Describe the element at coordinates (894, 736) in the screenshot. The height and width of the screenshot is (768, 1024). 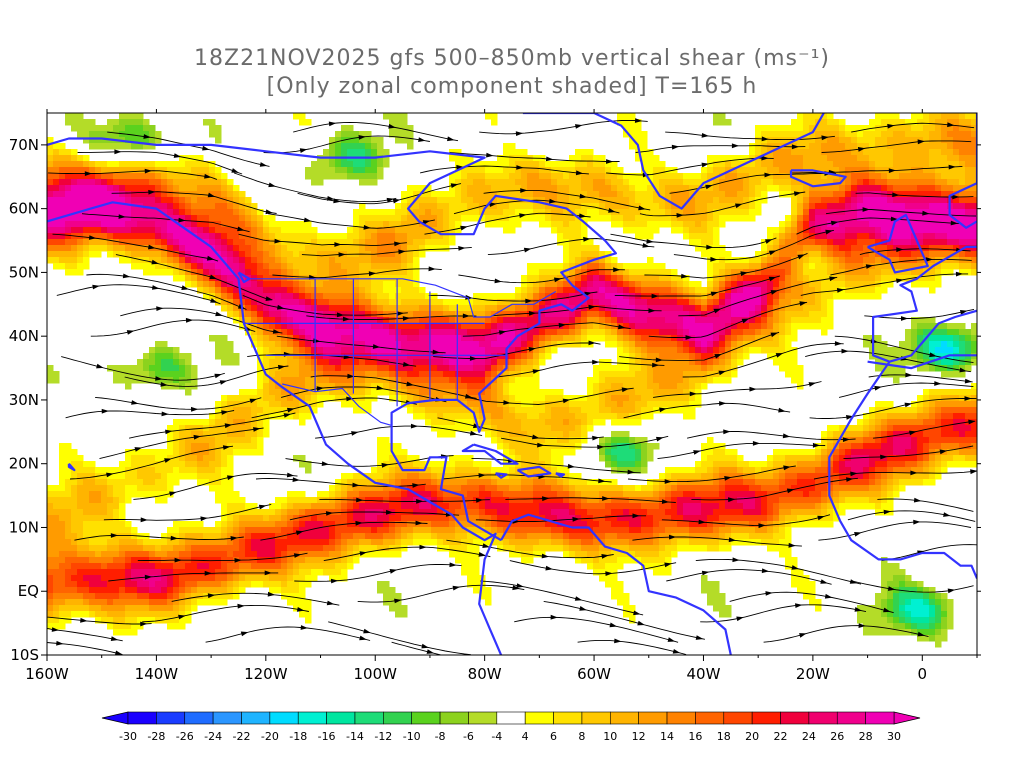
I see `colorbar-label: 30` at that location.